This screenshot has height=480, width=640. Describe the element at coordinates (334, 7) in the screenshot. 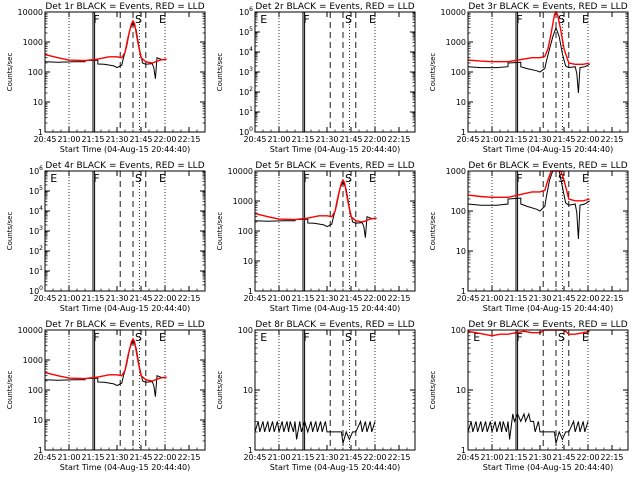

I see `panel-title: Det 2r BLACK = Events, RED = LLD` at that location.